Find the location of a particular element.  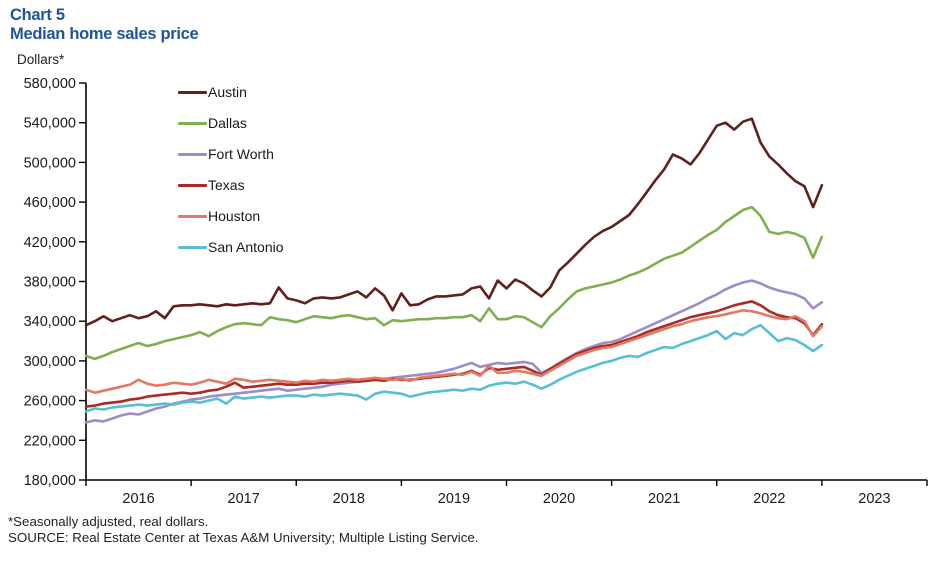

dallas-line-swatch is located at coordinates (192, 123).